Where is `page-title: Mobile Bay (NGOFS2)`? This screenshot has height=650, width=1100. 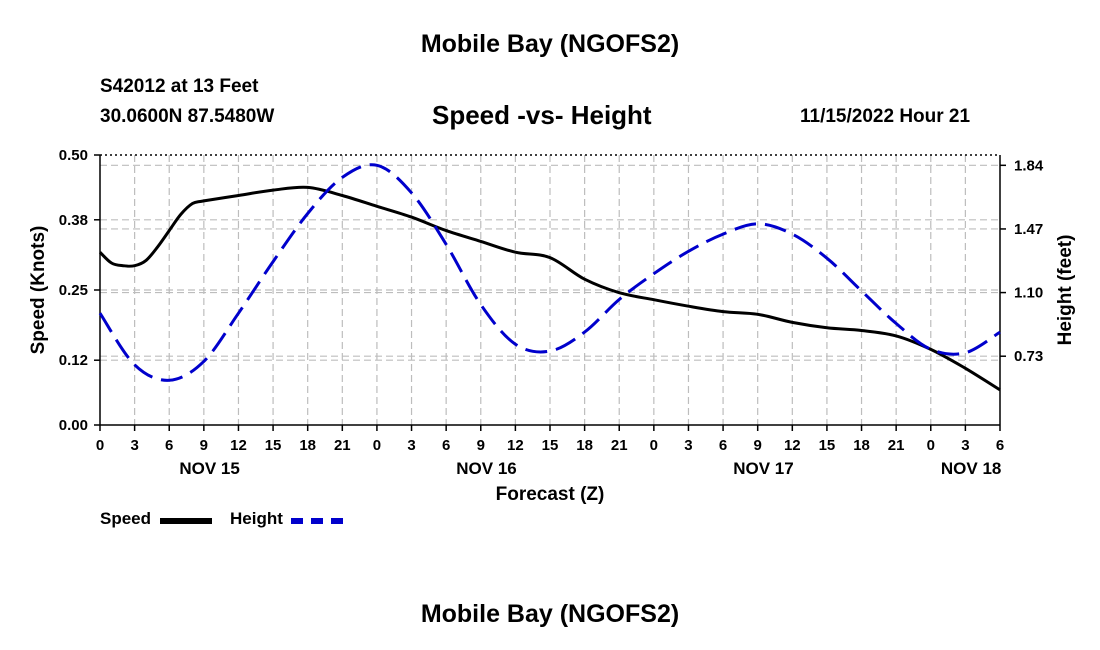
page-title: Mobile Bay (NGOFS2) is located at coordinates (550, 44).